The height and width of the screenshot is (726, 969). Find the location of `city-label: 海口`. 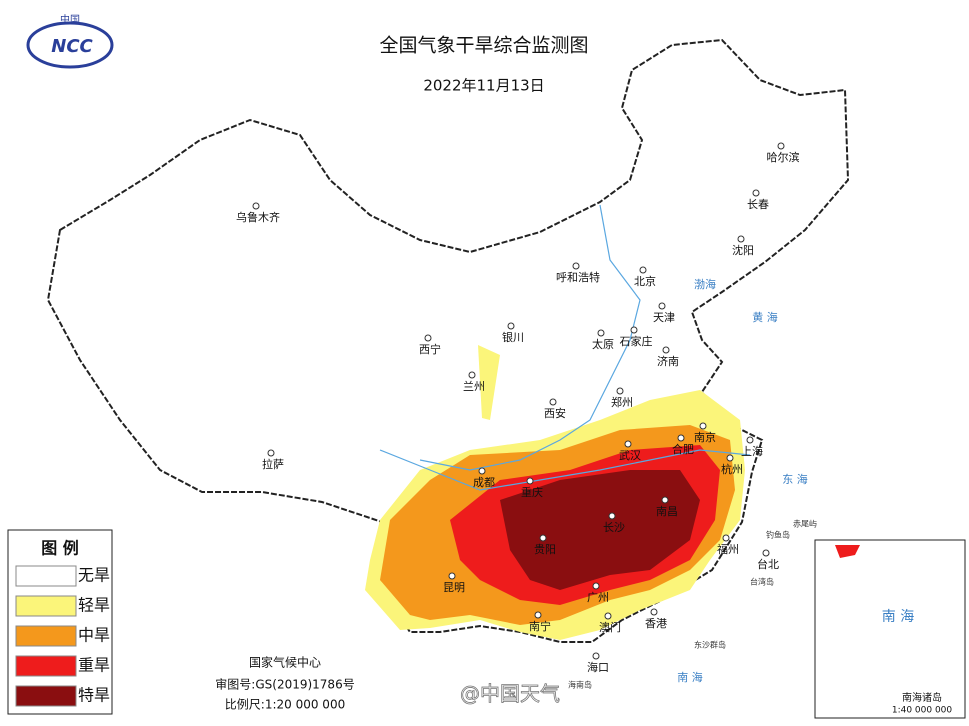

city-label: 海口 is located at coordinates (598, 667).